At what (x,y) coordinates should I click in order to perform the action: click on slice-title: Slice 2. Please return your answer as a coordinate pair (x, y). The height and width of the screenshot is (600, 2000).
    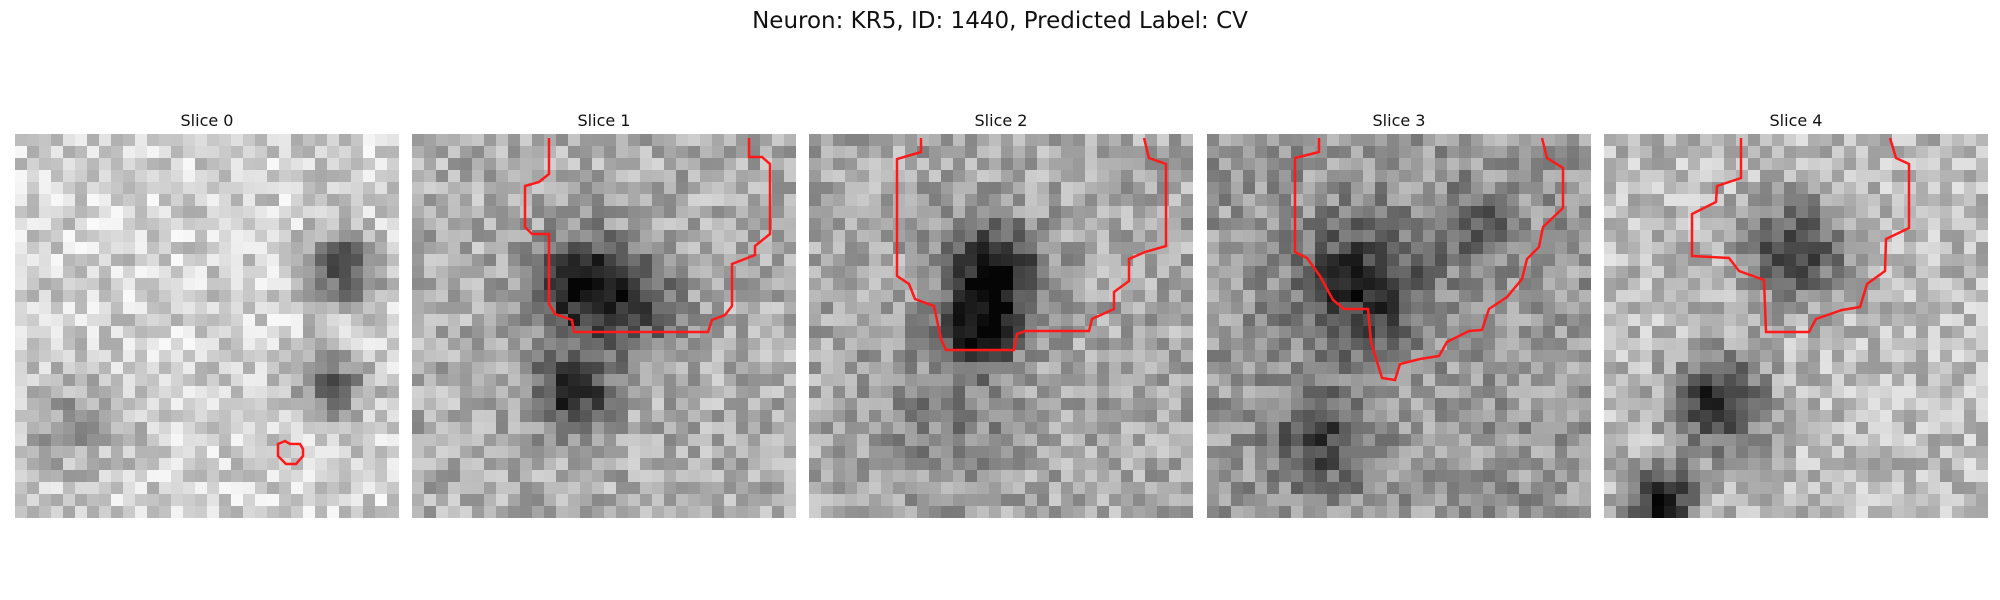
    Looking at the image, I should click on (1001, 120).